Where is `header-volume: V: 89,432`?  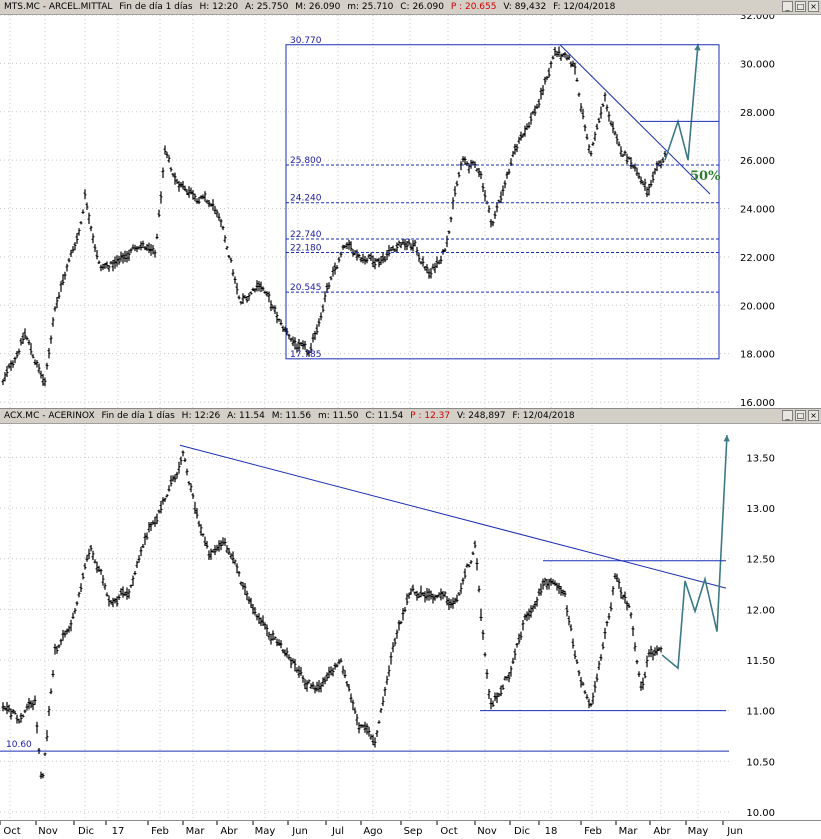 header-volume: V: 89,432 is located at coordinates (525, 7).